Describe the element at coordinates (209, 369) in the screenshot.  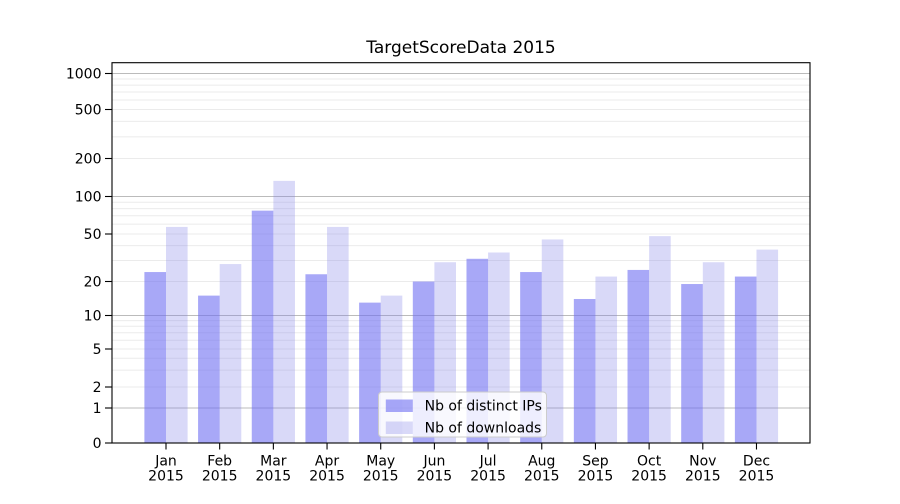
I see `bar-distinct-ips-feb` at that location.